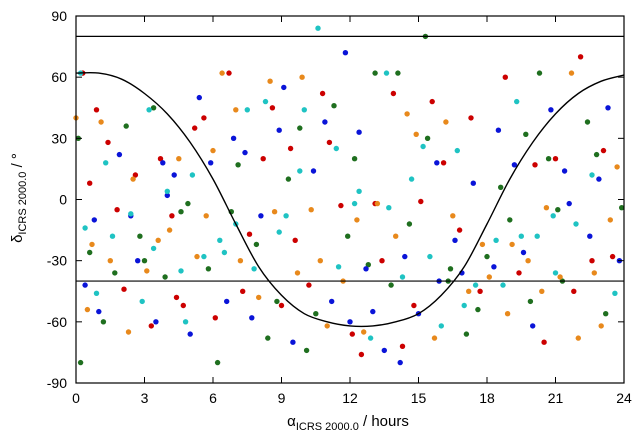 This screenshot has height=434, width=638. I want to click on x-tick-label: 21, so click(556, 398).